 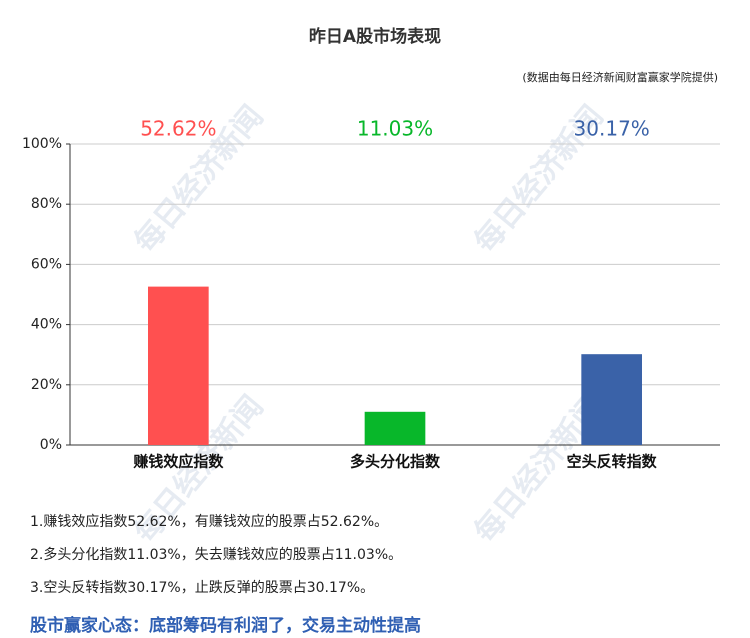 What do you see at coordinates (202, 588) in the screenshot?
I see `note: 3.空头反转指数30.17%，止跌反弹的股票占30.17%。` at bounding box center [202, 588].